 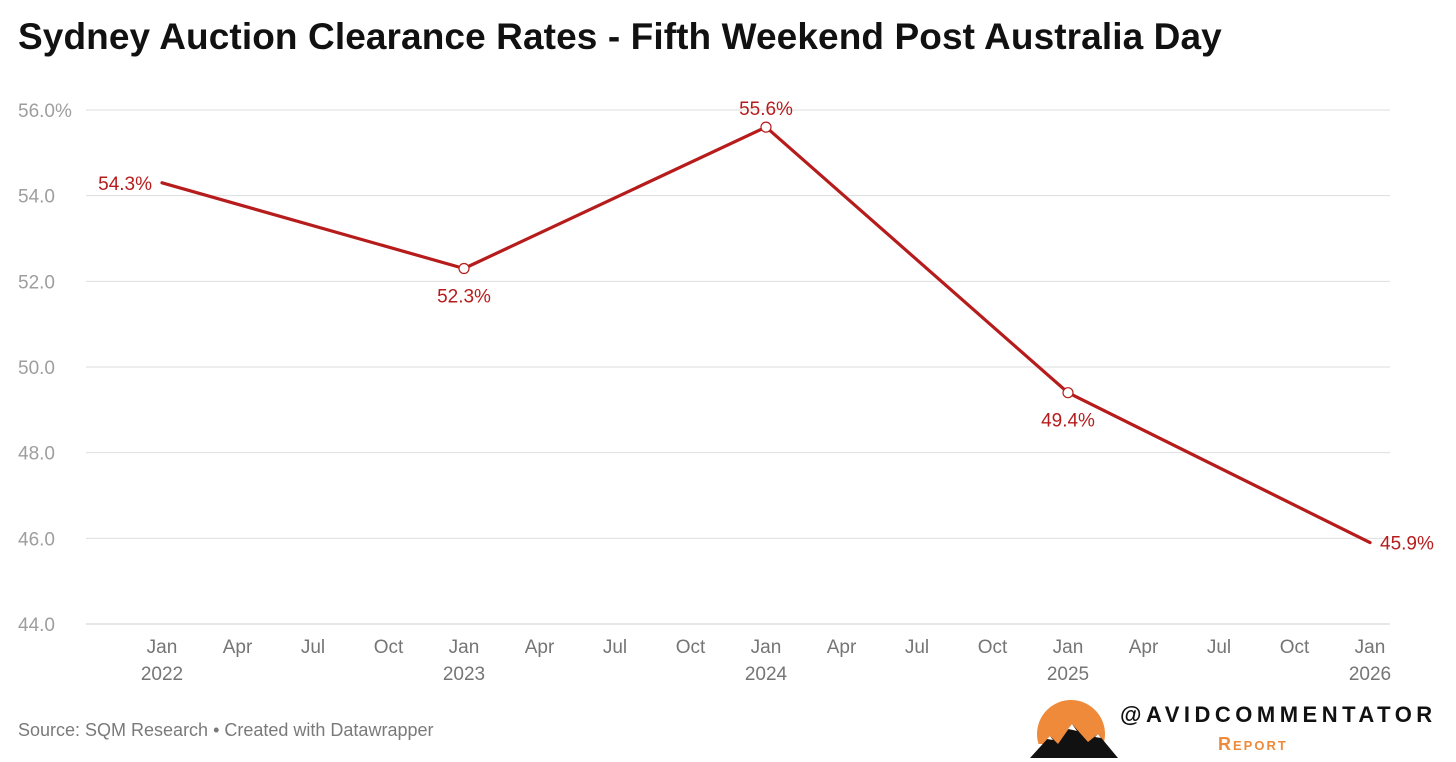 I want to click on y-tick-label: 54.0, so click(x=36, y=197).